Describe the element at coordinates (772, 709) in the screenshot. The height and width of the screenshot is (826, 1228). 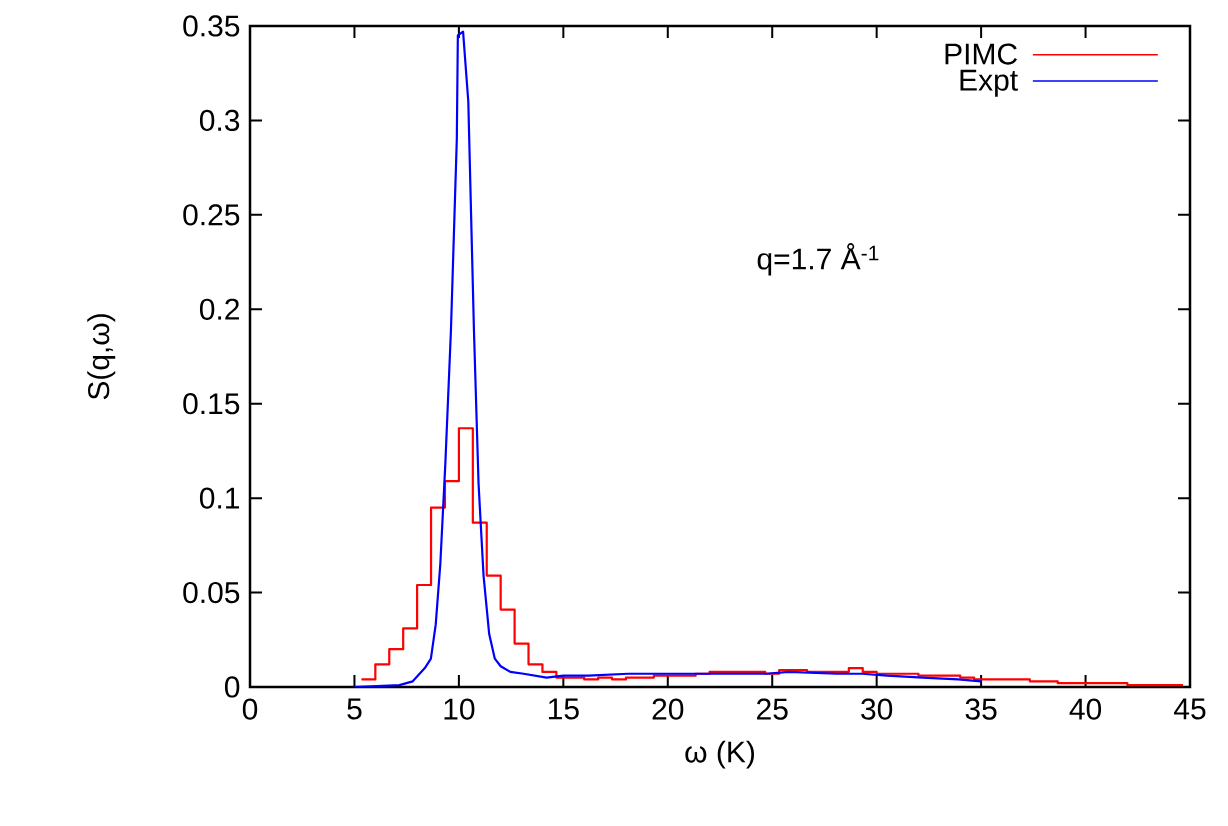
I see `x-tick-label: 25` at that location.